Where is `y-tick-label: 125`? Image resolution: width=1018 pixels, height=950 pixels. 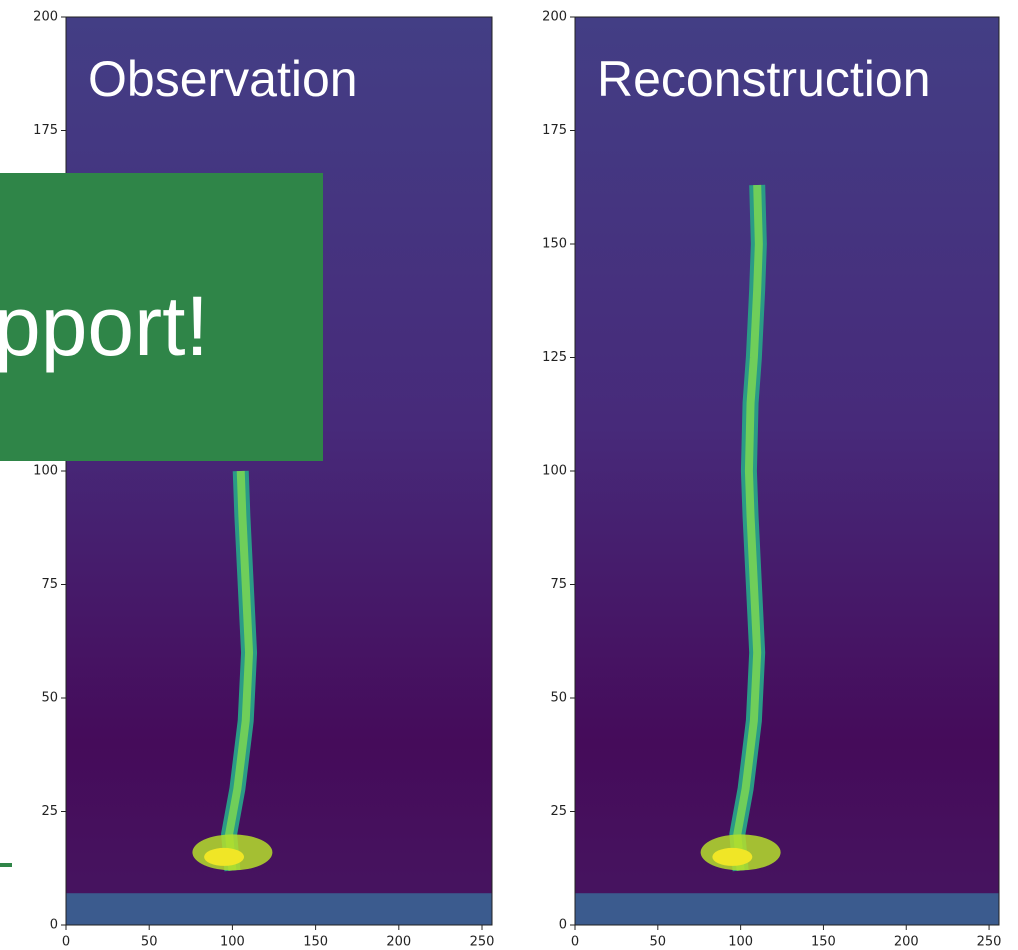 y-tick-label: 125 is located at coordinates (554, 357).